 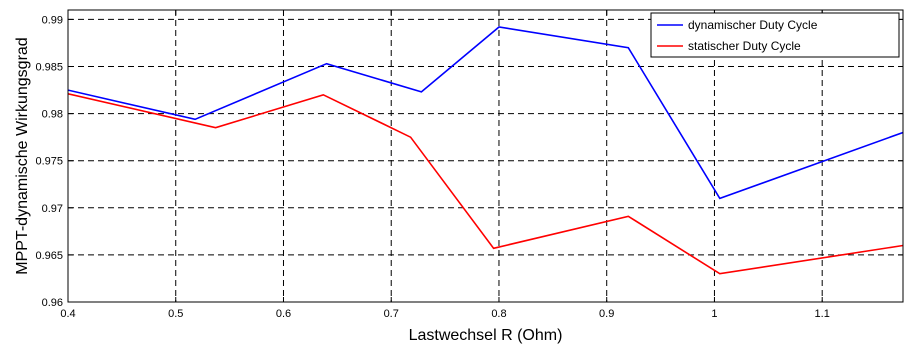 What do you see at coordinates (391, 314) in the screenshot?
I see `x-tick-label: 0.7` at bounding box center [391, 314].